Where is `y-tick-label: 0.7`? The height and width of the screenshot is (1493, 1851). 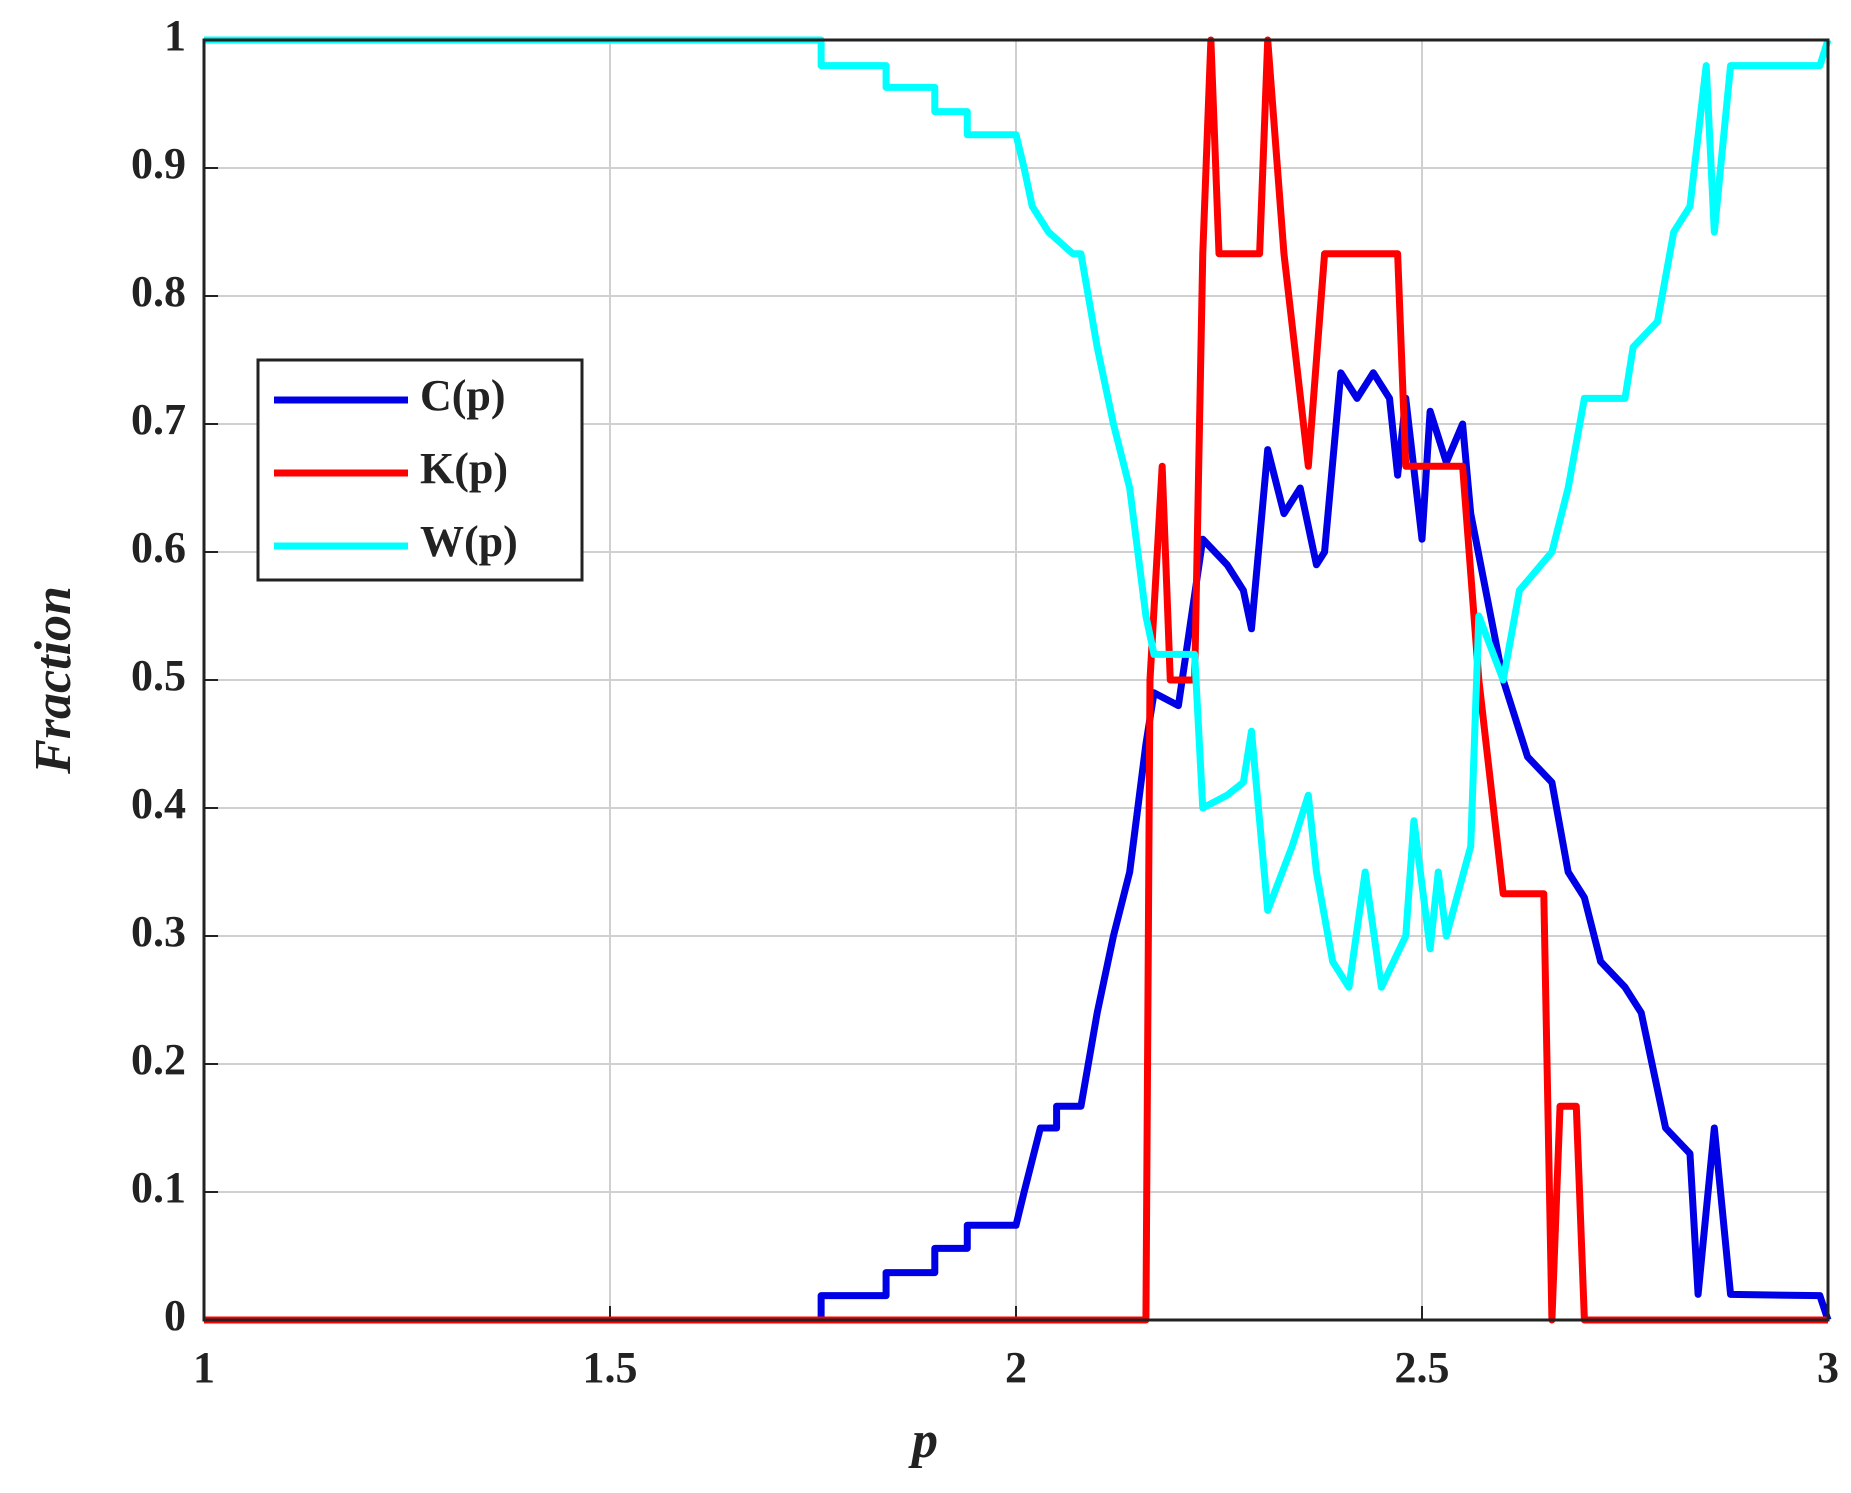 y-tick-label: 0.7 is located at coordinates (158, 419).